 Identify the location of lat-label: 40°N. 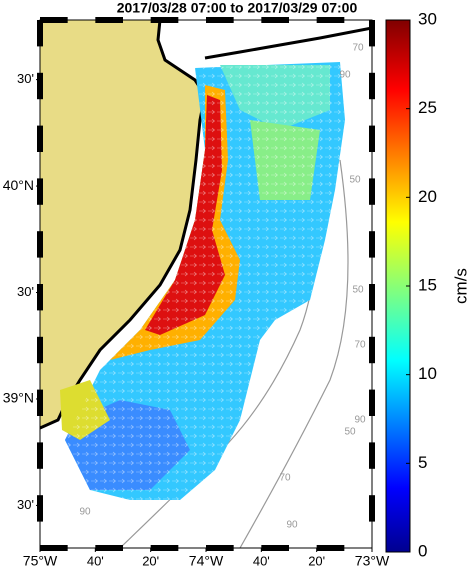
(18, 185).